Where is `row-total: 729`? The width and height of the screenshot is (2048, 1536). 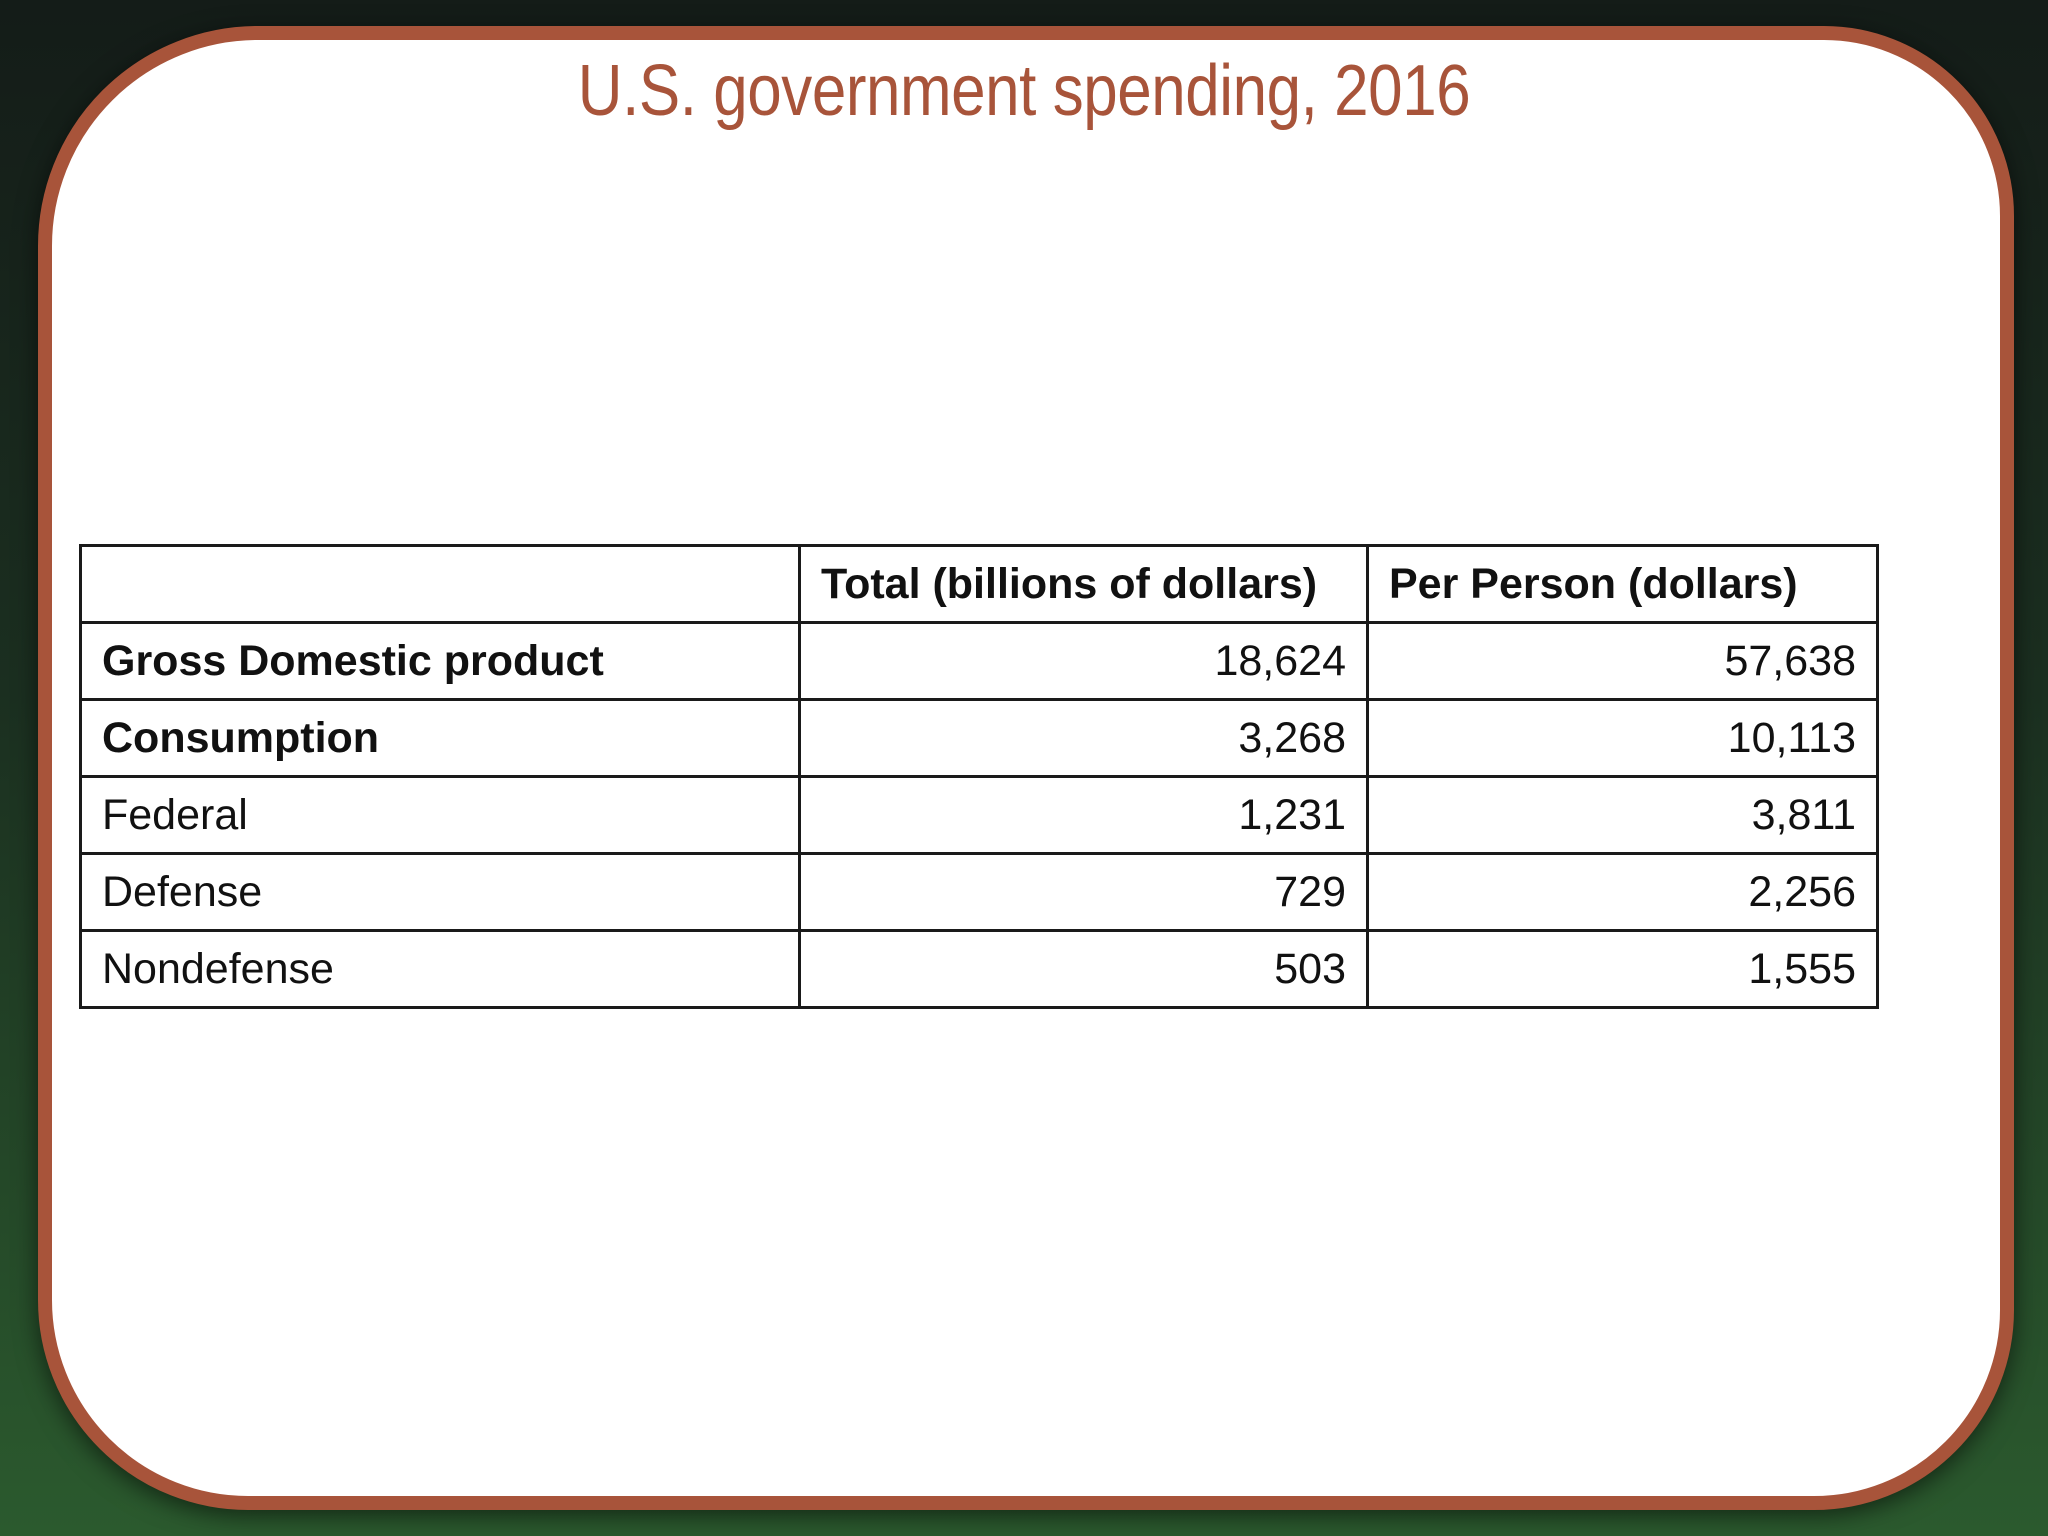
row-total: 729 is located at coordinates (1083, 892).